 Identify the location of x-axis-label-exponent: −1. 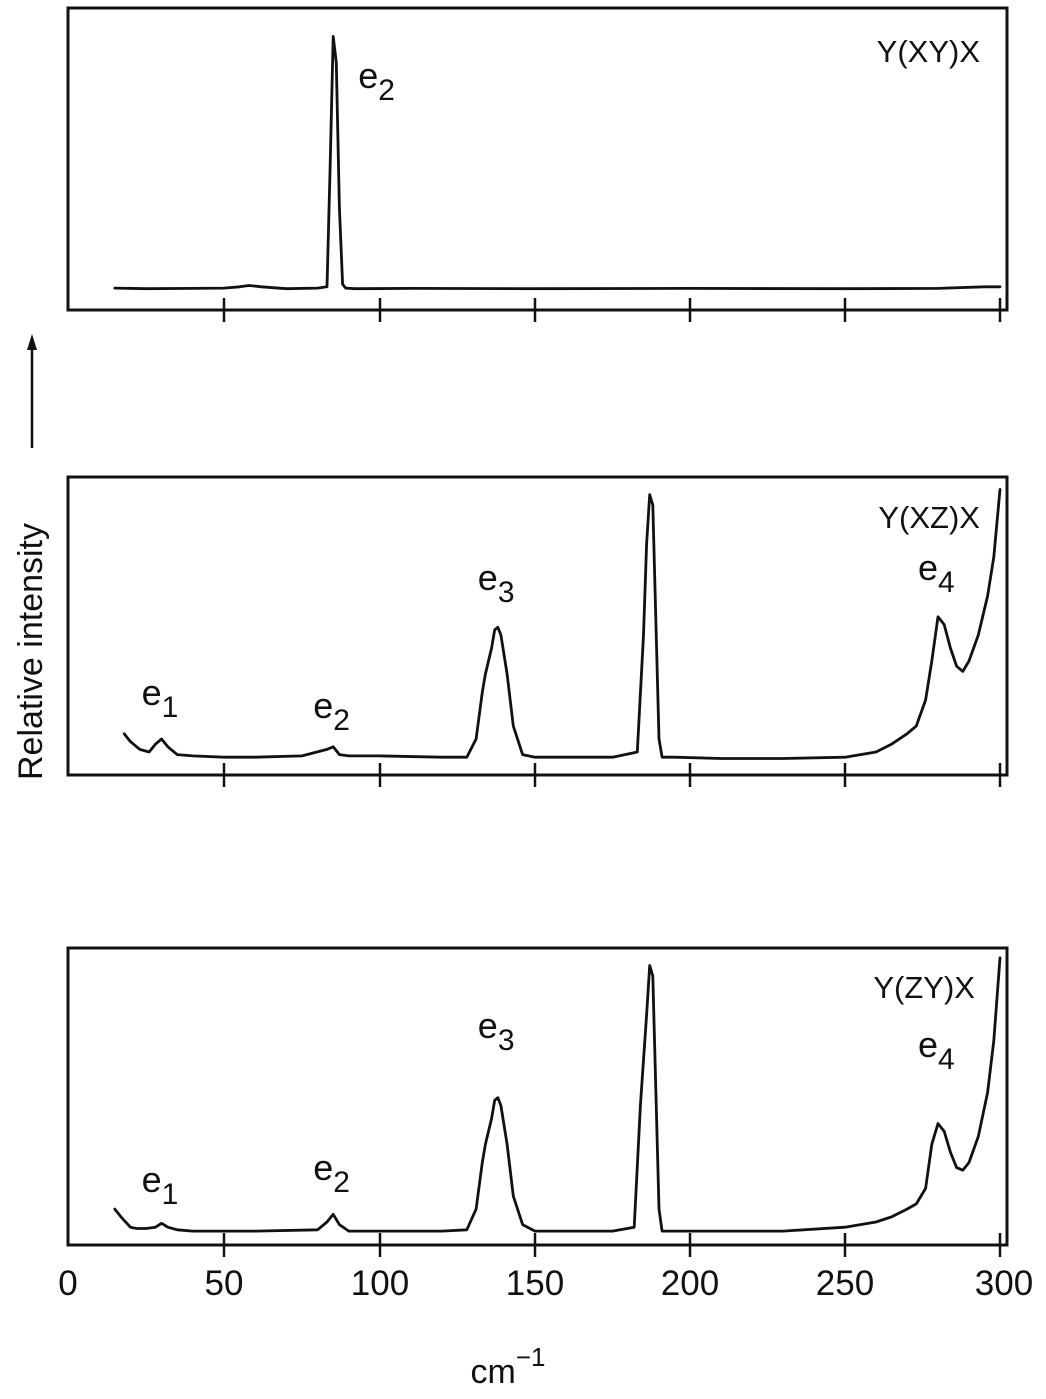
(531, 1357).